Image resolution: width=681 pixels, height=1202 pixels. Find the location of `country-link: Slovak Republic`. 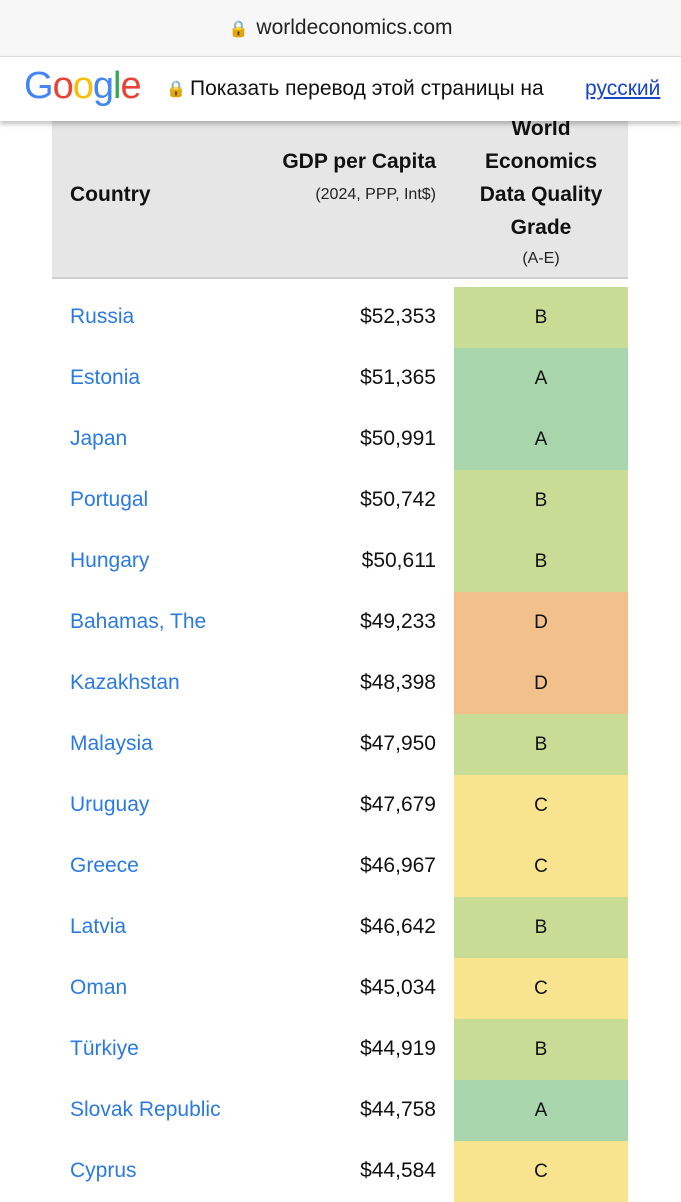

country-link: Slovak Republic is located at coordinates (145, 1109).